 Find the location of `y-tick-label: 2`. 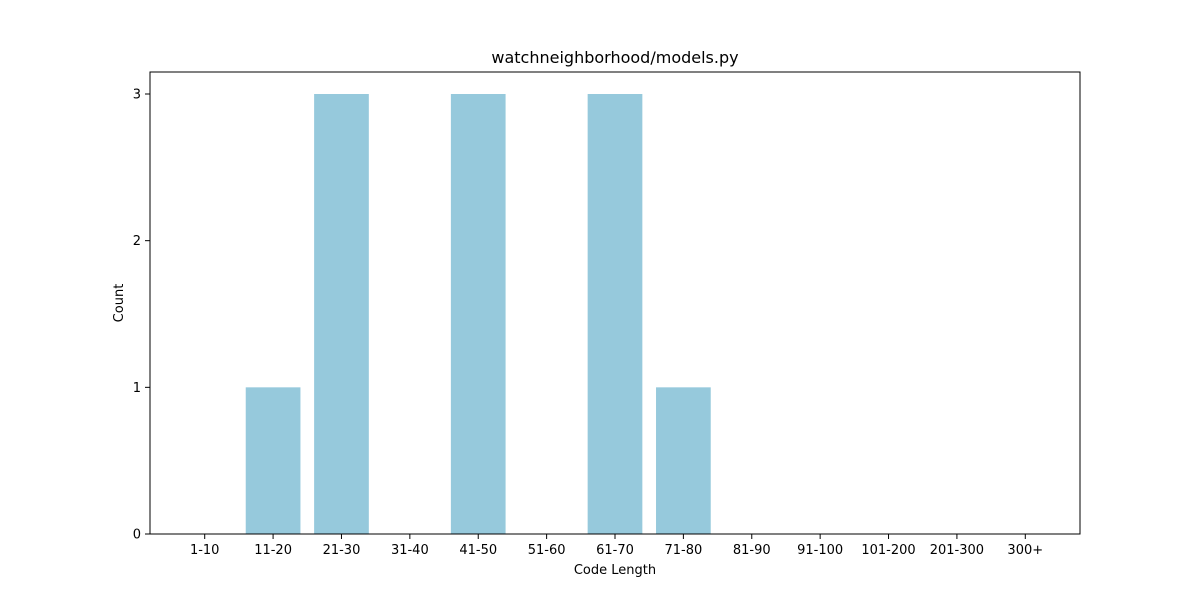

y-tick-label: 2 is located at coordinates (137, 241).